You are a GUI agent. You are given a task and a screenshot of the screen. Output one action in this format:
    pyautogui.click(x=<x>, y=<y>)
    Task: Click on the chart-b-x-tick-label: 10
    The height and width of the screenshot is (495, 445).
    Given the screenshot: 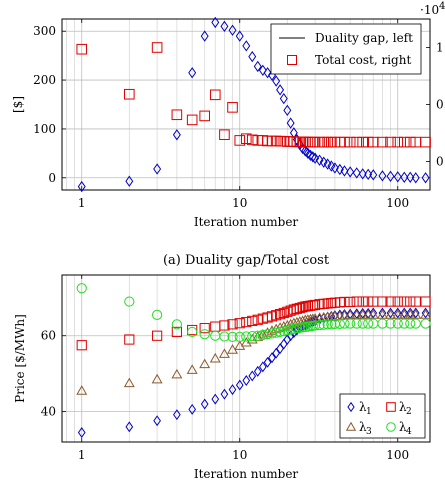 What is the action you would take?
    pyautogui.click(x=239, y=455)
    